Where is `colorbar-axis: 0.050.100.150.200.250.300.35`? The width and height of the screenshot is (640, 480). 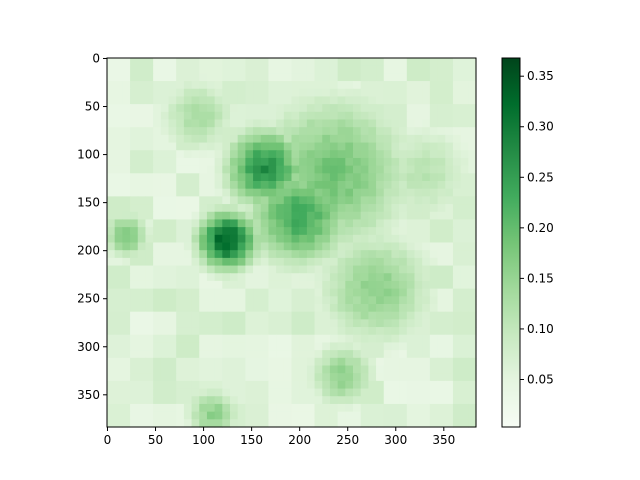
colorbar-axis: 0.050.100.150.200.250.300.35 is located at coordinates (537, 227).